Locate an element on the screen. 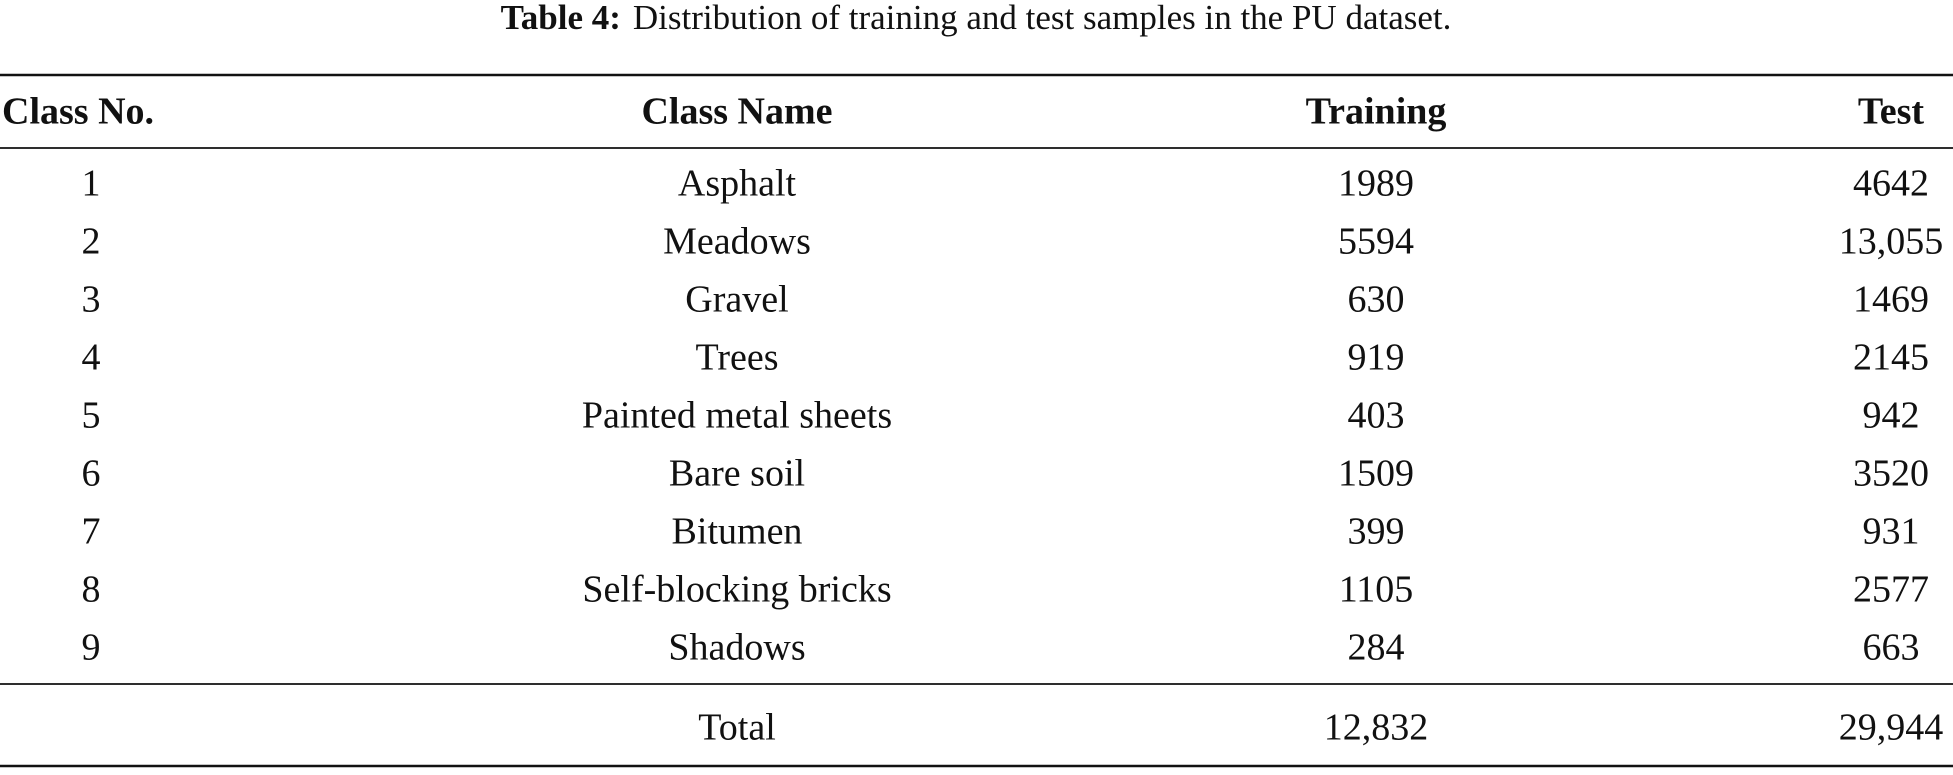 The height and width of the screenshot is (775, 1953). table-cell: 7 is located at coordinates (91, 532).